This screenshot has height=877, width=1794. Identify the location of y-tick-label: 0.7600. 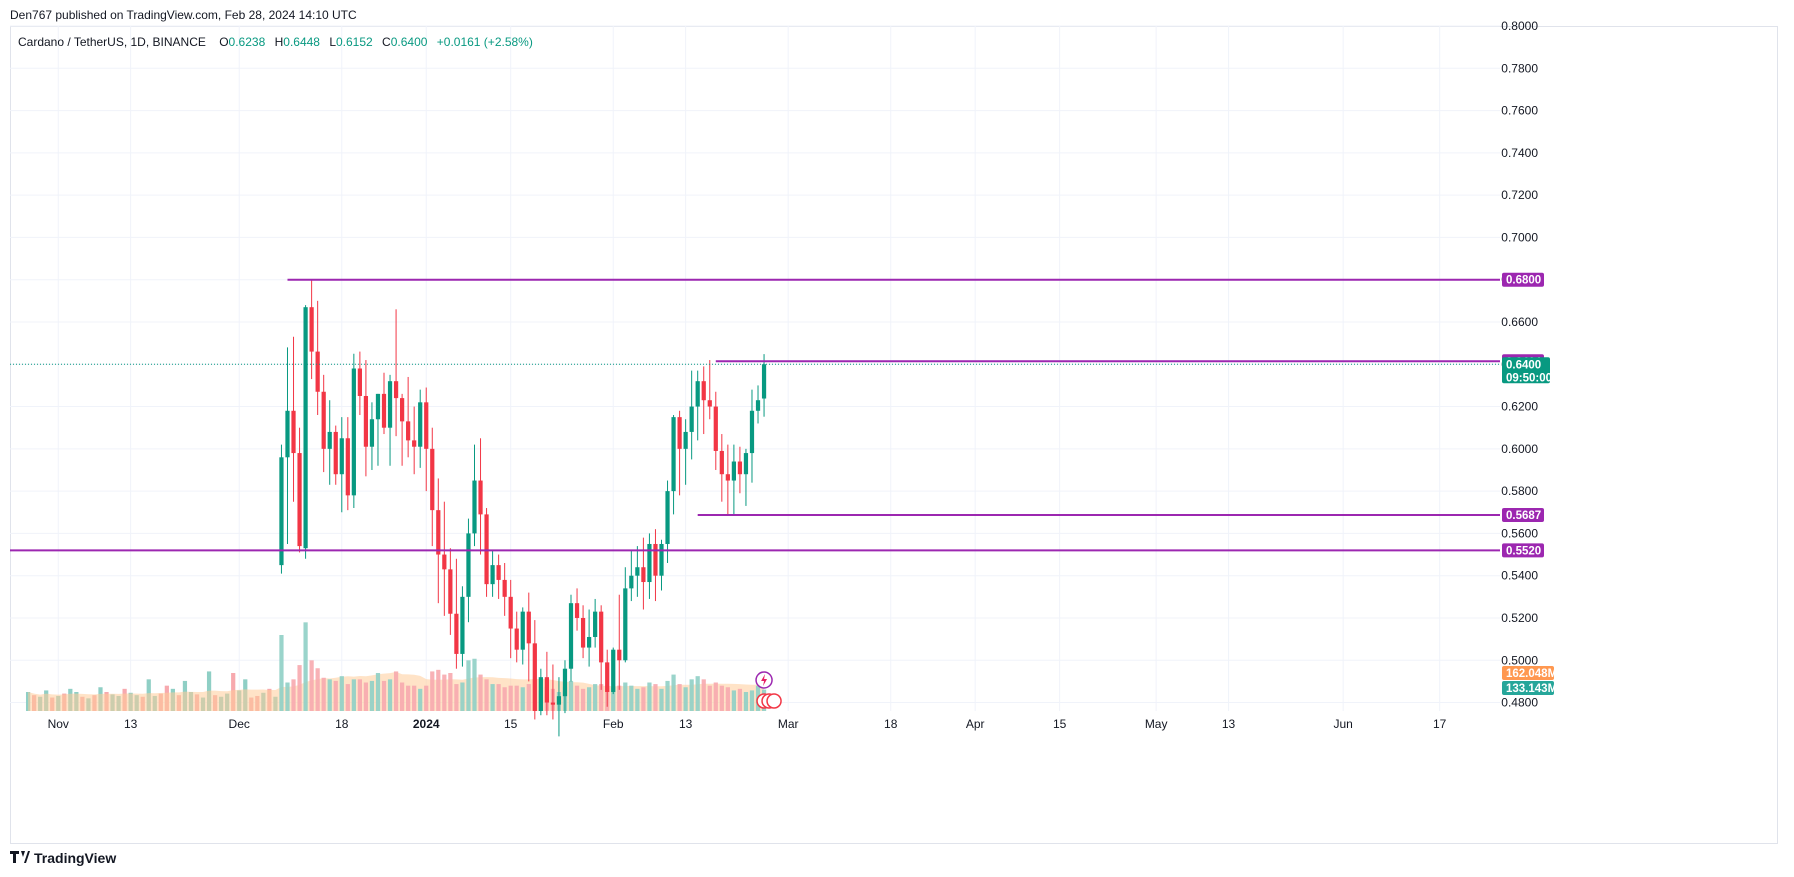
(1519, 111).